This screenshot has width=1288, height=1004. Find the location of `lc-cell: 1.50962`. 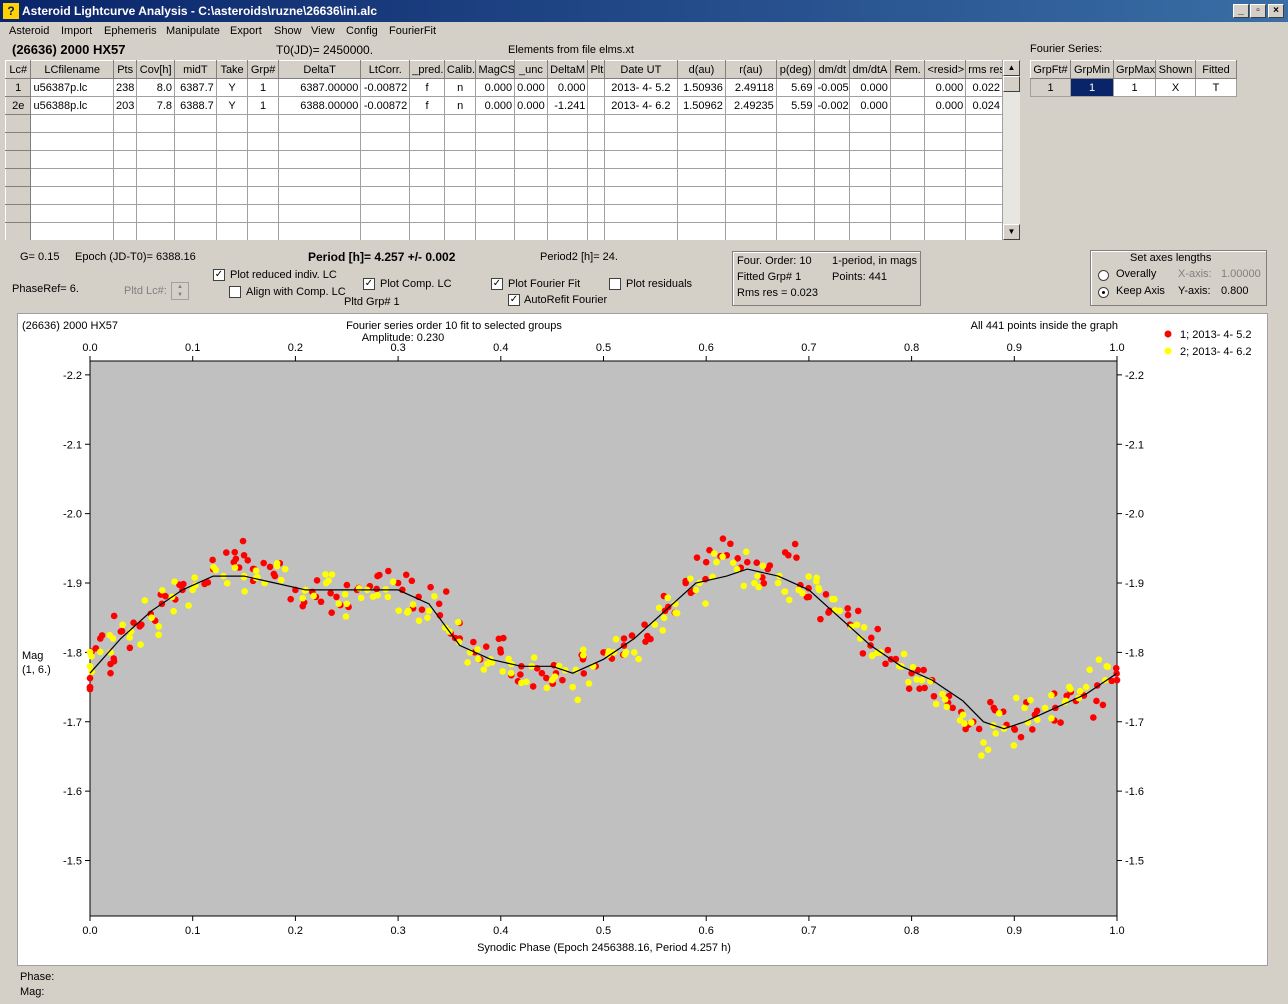

lc-cell: 1.50962 is located at coordinates (701, 105).